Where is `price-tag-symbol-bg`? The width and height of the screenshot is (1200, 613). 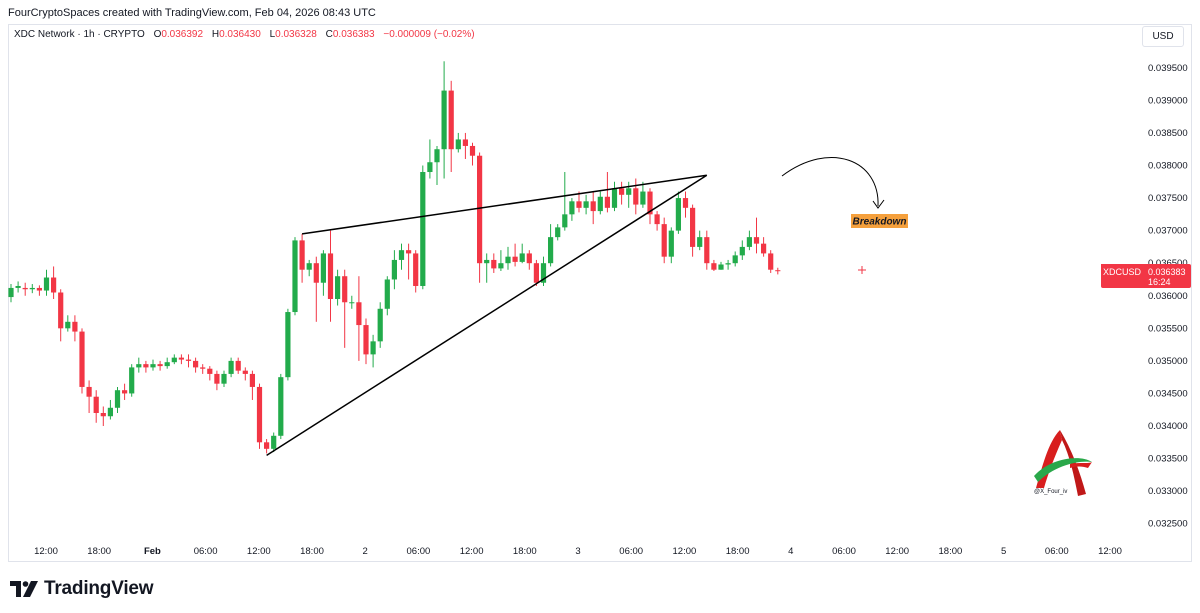 price-tag-symbol-bg is located at coordinates (1121, 271).